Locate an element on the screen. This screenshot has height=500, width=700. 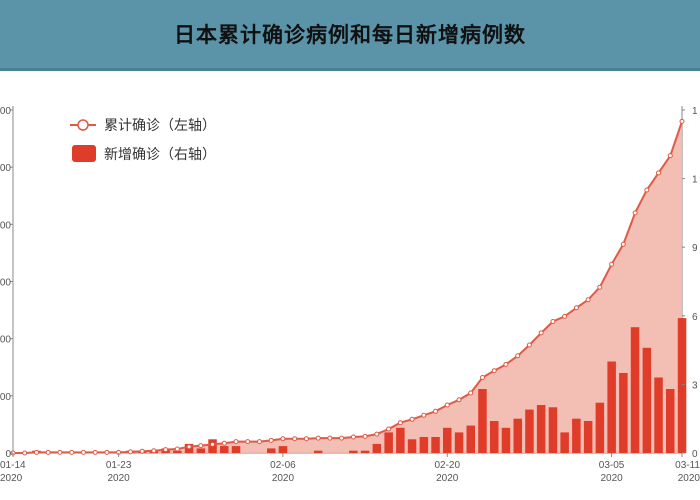
y-tick-label-left: 0 is located at coordinates (8, 454).